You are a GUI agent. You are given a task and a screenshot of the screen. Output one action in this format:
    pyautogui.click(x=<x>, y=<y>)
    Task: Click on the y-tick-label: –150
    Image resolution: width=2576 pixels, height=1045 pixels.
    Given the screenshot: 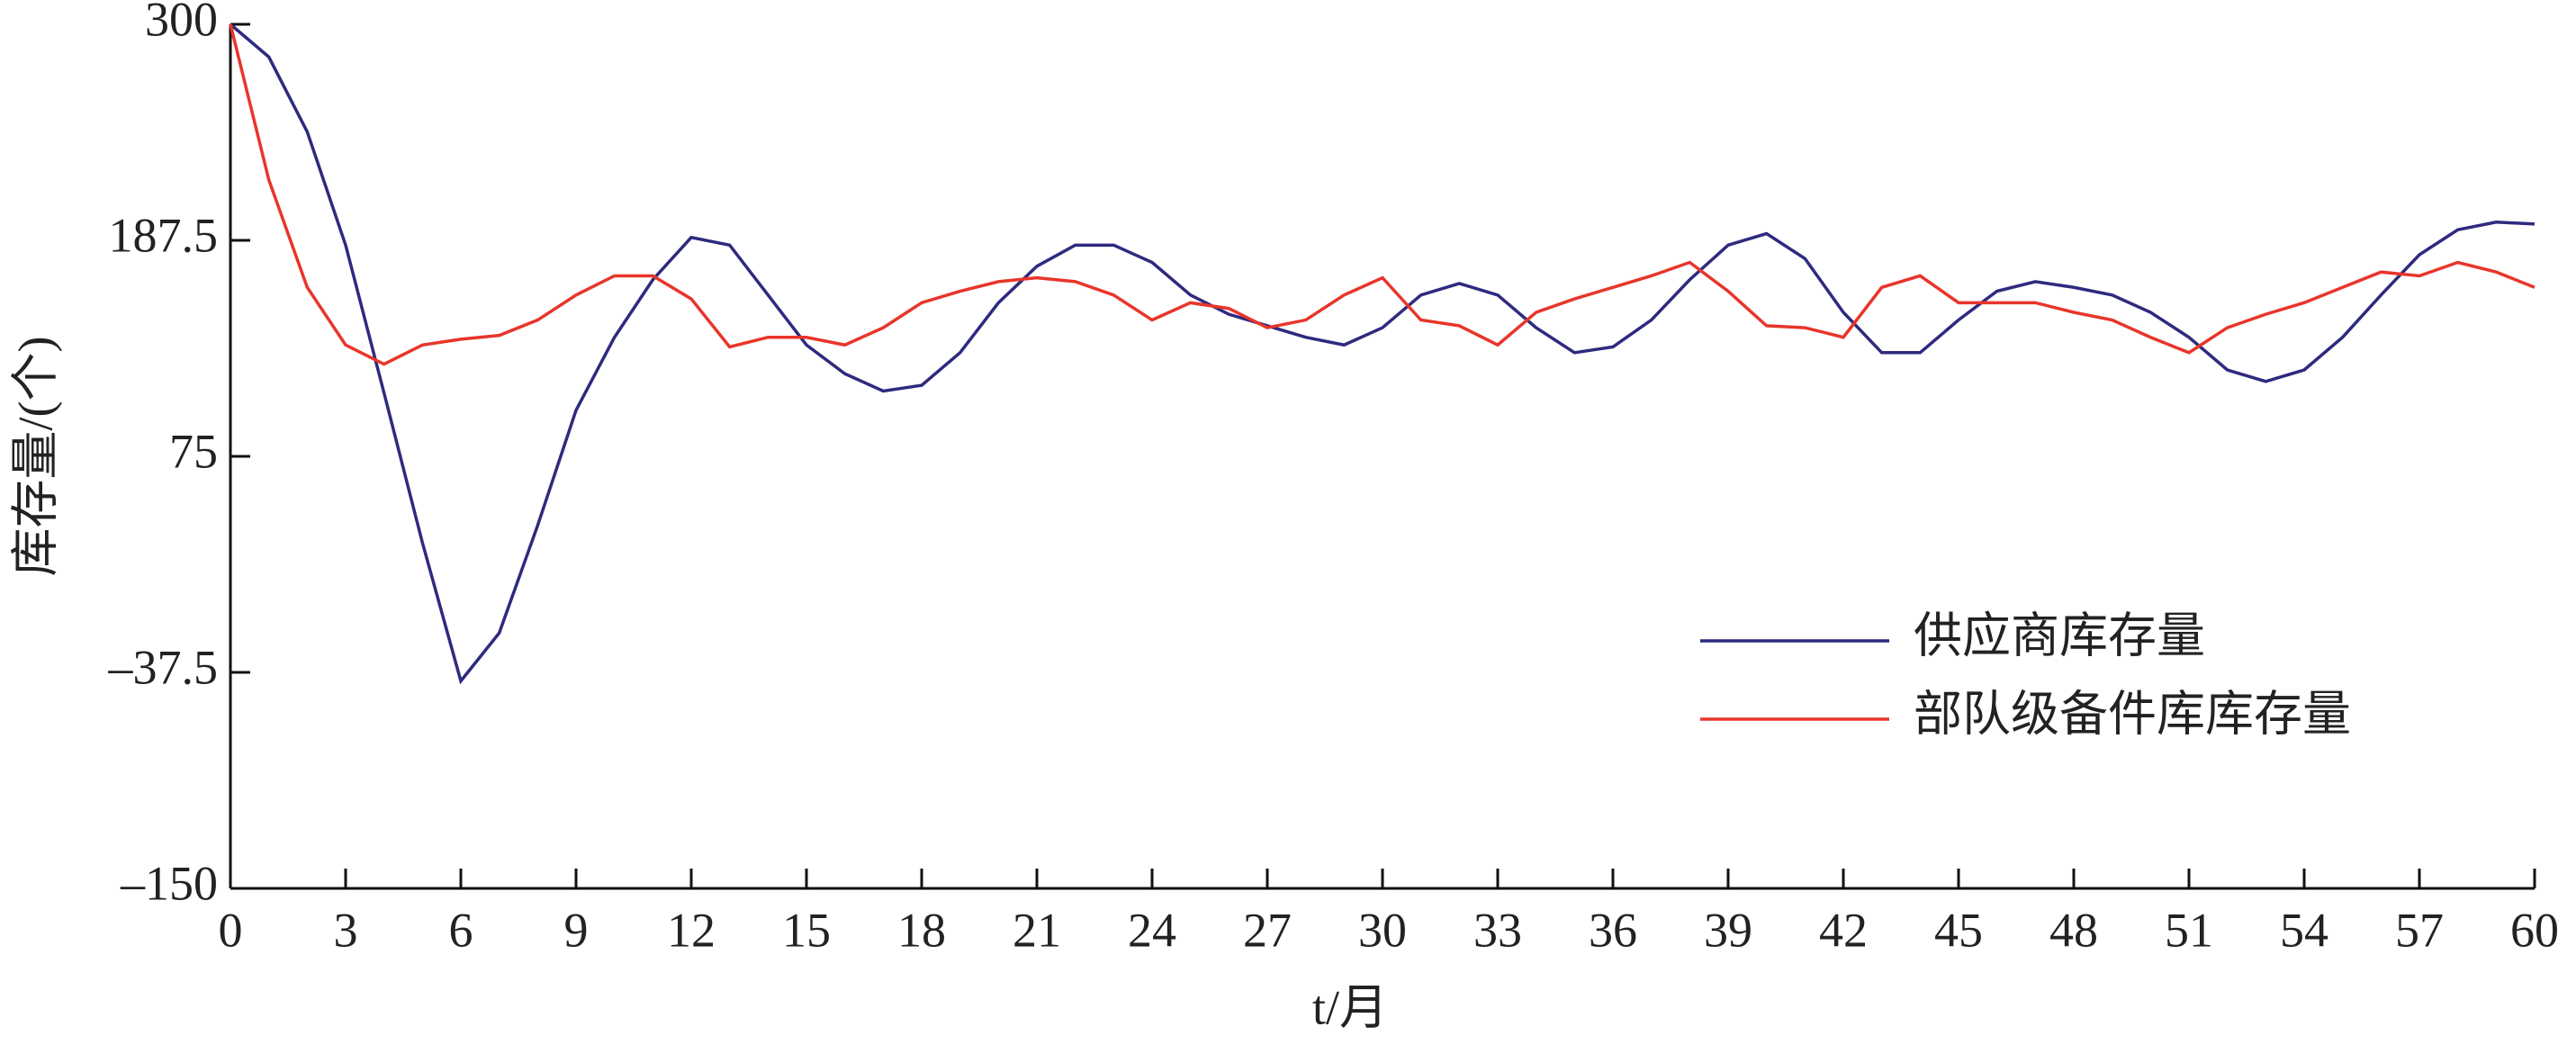 What is the action you would take?
    pyautogui.click(x=169, y=883)
    